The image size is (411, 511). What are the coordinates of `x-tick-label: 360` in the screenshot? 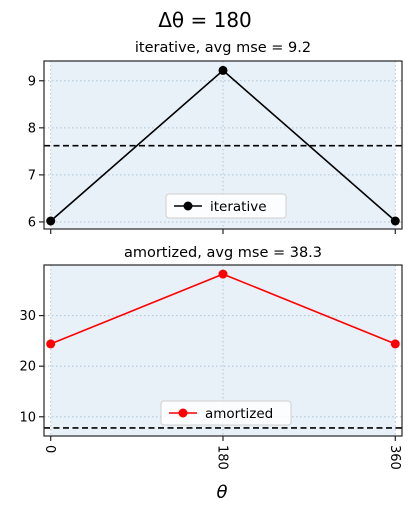 It's located at (394, 457).